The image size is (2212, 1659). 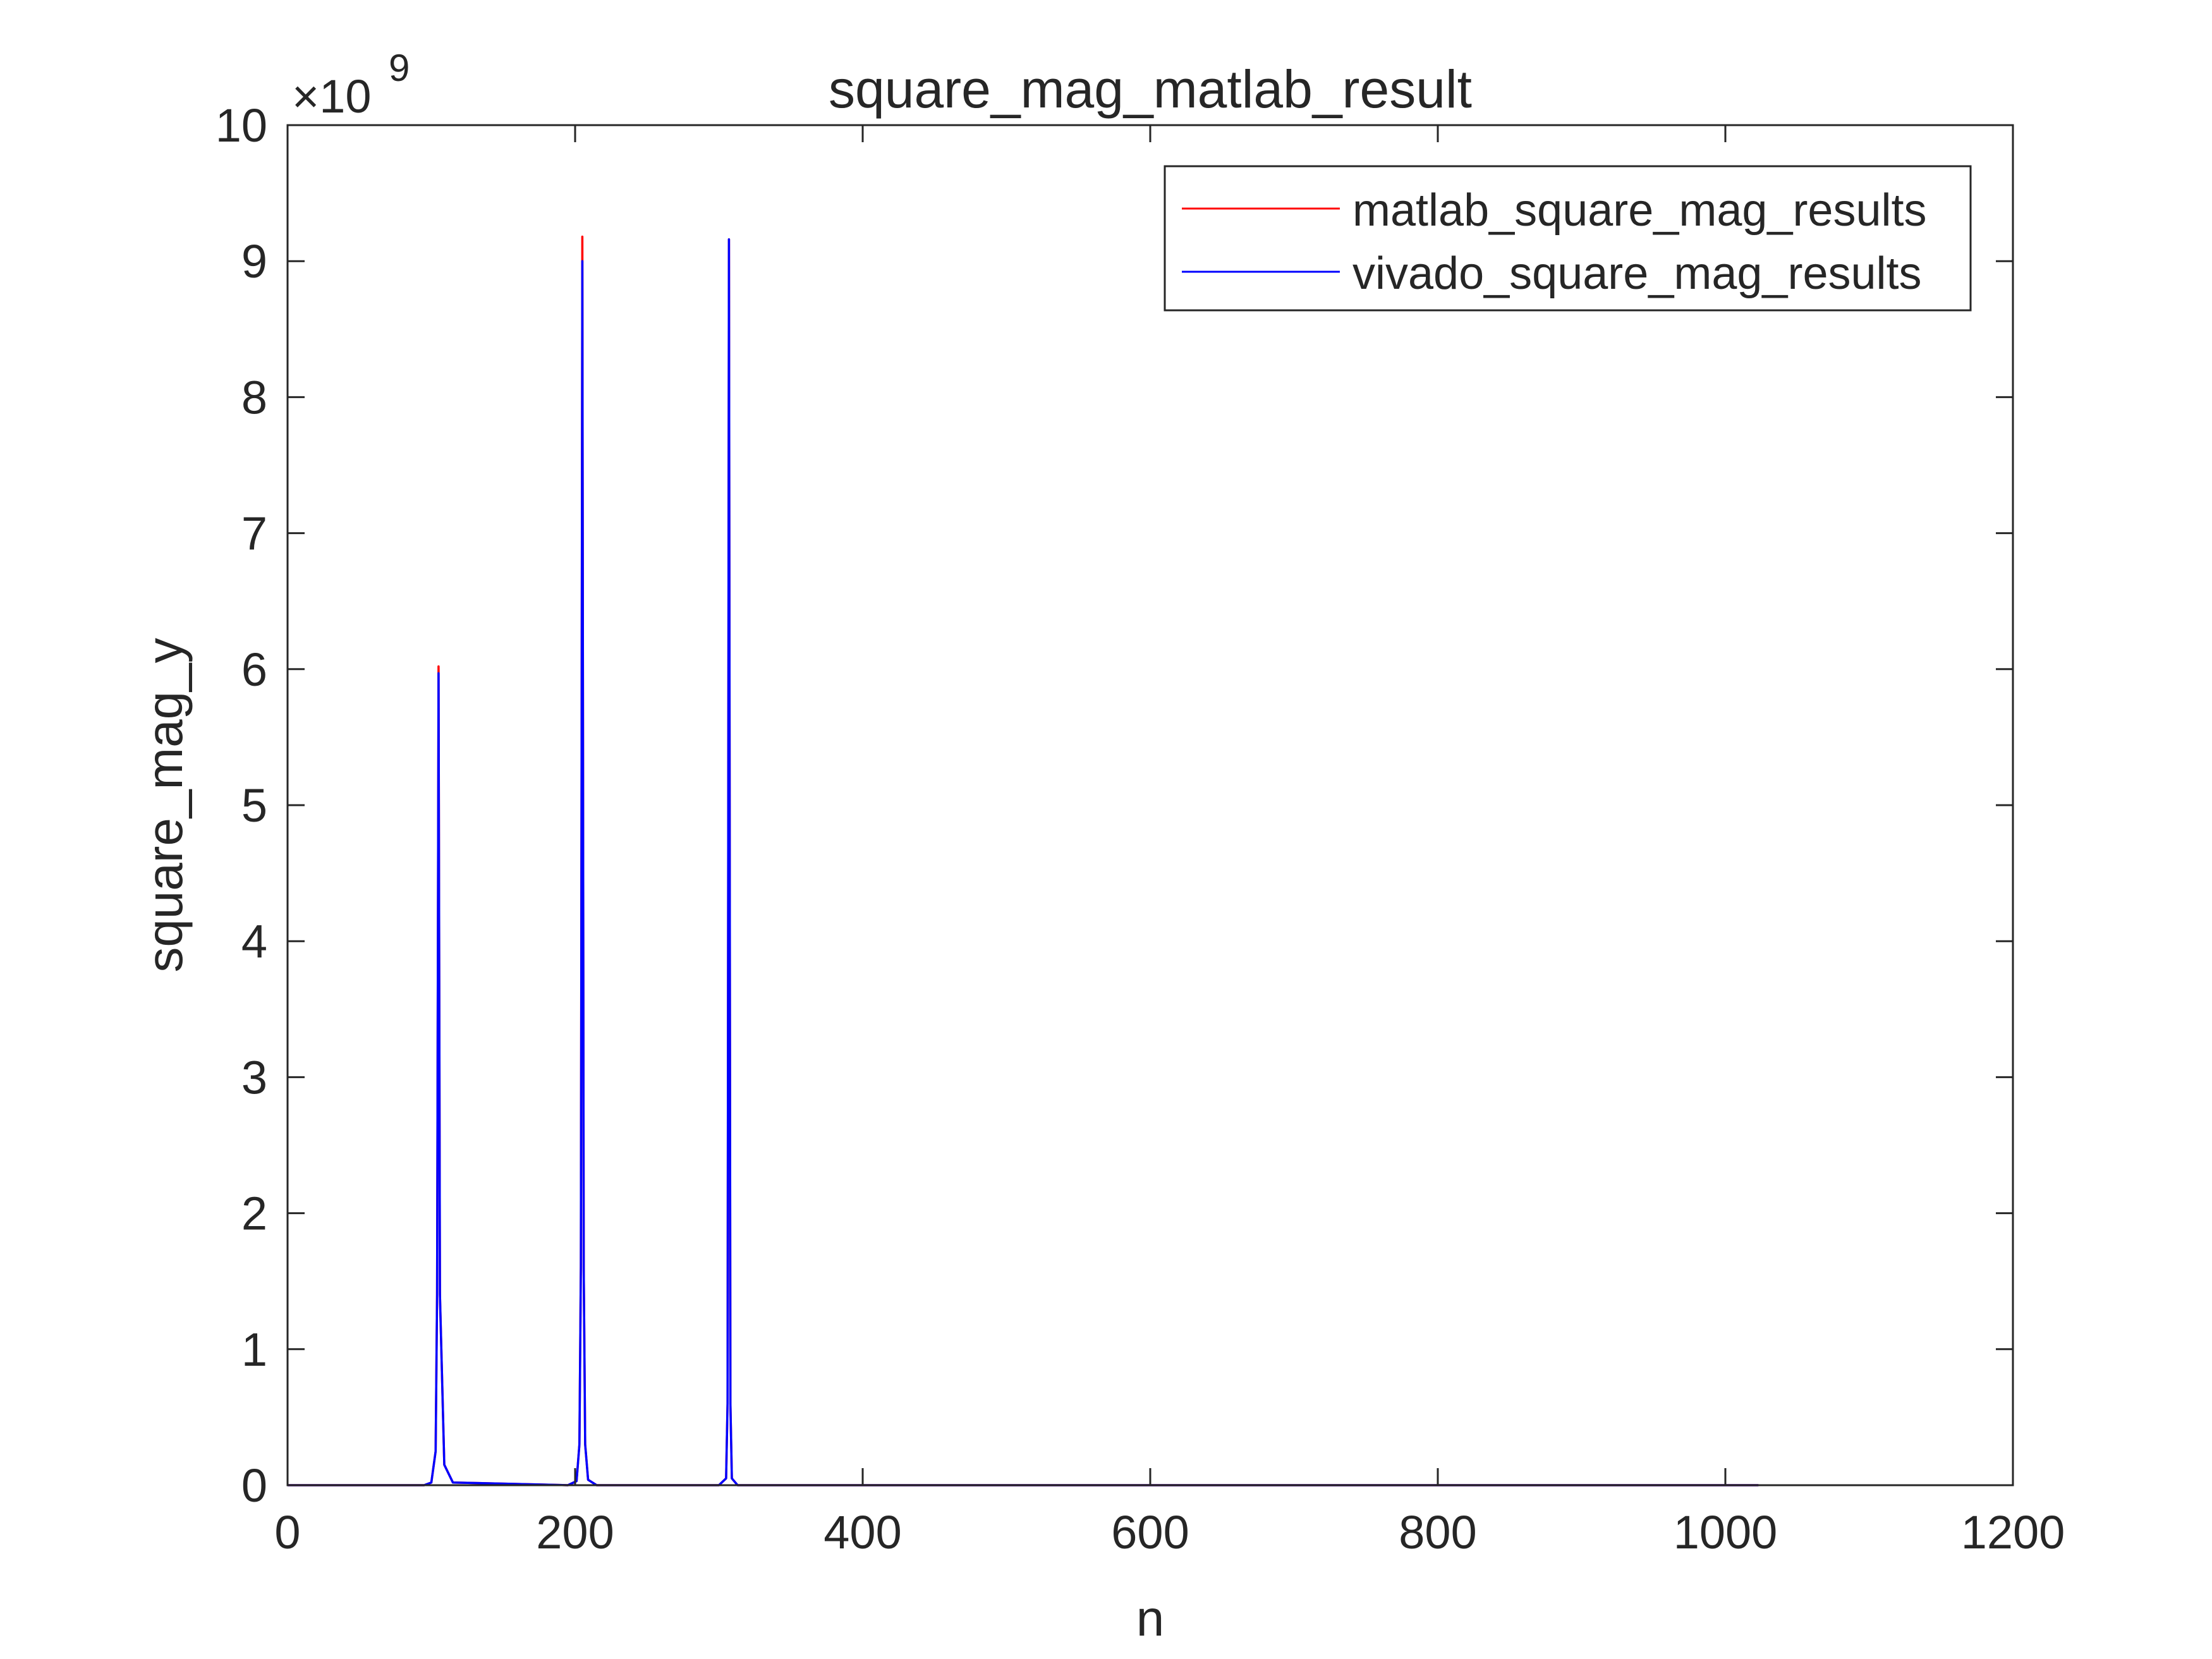 I want to click on y-tick-label: 5, so click(x=254, y=805).